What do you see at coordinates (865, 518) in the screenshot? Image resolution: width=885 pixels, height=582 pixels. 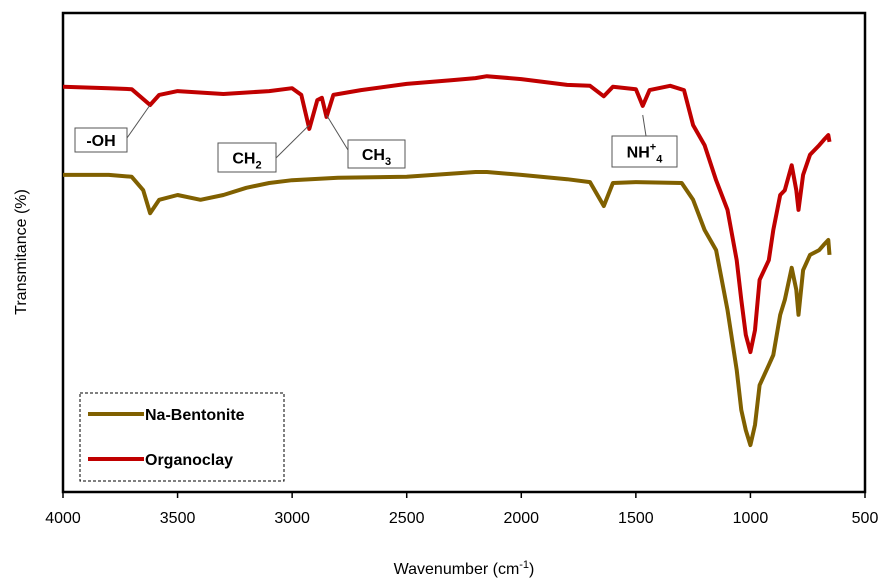 I see `x-tick-label: 500` at bounding box center [865, 518].